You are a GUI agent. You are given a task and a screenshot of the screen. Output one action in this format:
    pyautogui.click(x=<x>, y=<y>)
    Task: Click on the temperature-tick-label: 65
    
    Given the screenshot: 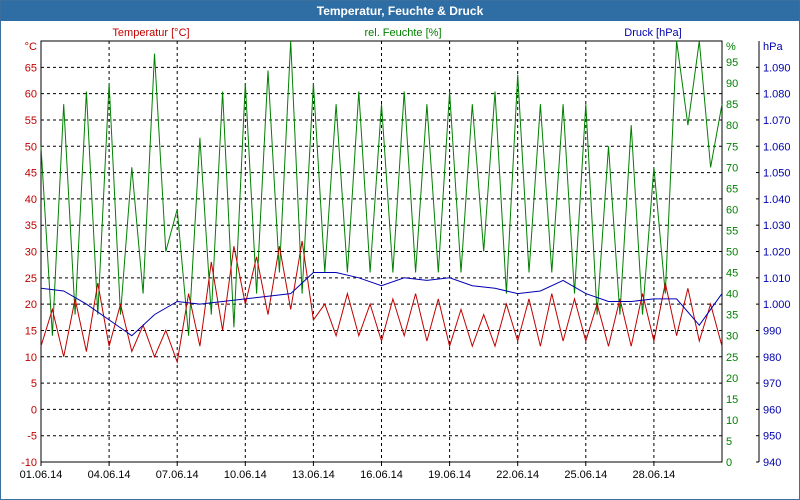 What is the action you would take?
    pyautogui.click(x=31, y=68)
    